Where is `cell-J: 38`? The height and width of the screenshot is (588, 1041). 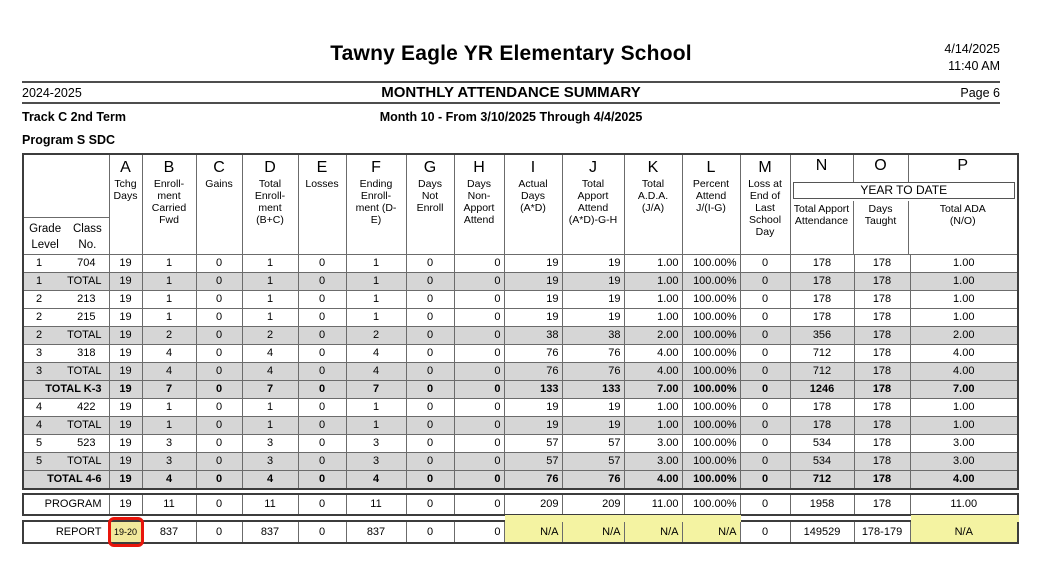
cell-J: 38 is located at coordinates (593, 335).